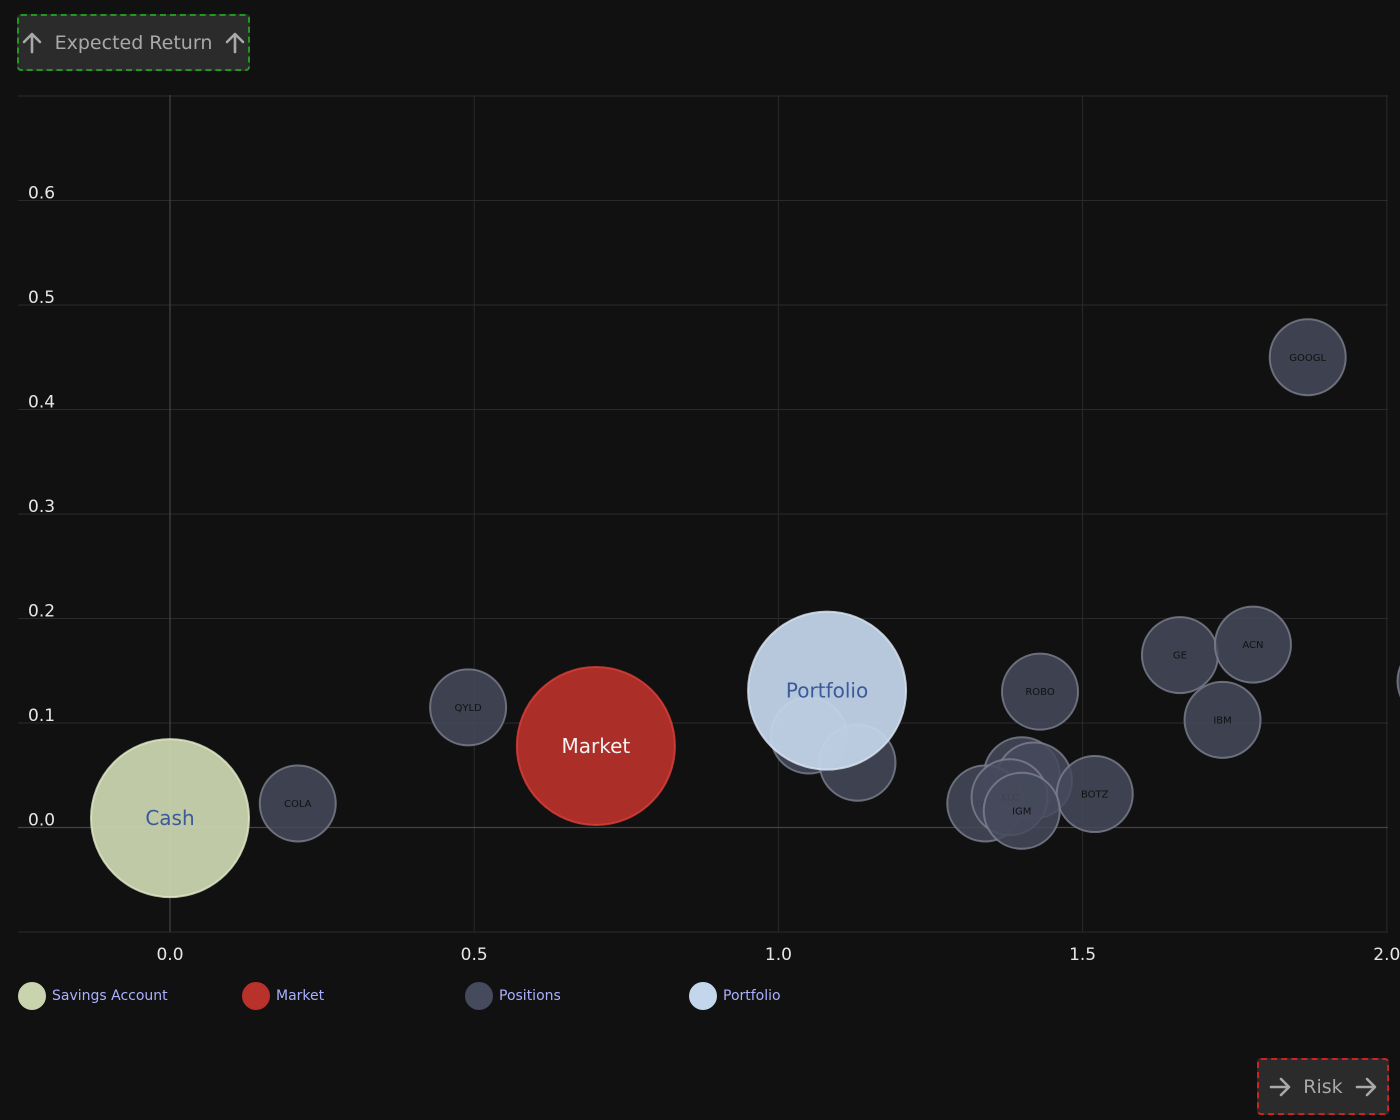  Describe the element at coordinates (479, 996) in the screenshot. I see `legend-swatch-positions` at that location.